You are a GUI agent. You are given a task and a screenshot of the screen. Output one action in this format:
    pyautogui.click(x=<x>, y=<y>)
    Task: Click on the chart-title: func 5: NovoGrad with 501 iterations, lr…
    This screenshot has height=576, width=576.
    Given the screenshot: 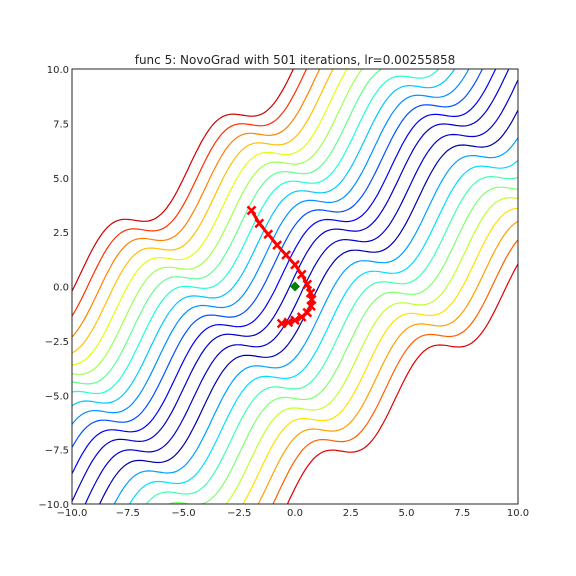 What is the action you would take?
    pyautogui.click(x=295, y=60)
    